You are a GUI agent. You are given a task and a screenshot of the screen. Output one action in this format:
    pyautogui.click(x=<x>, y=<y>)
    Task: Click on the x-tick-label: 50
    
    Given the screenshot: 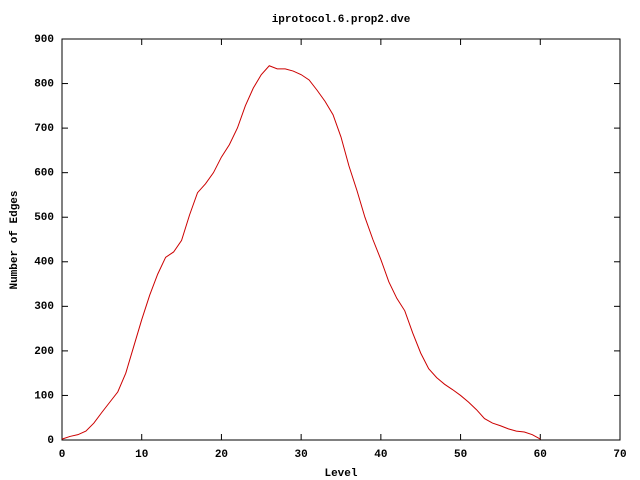 What is the action you would take?
    pyautogui.click(x=460, y=455)
    